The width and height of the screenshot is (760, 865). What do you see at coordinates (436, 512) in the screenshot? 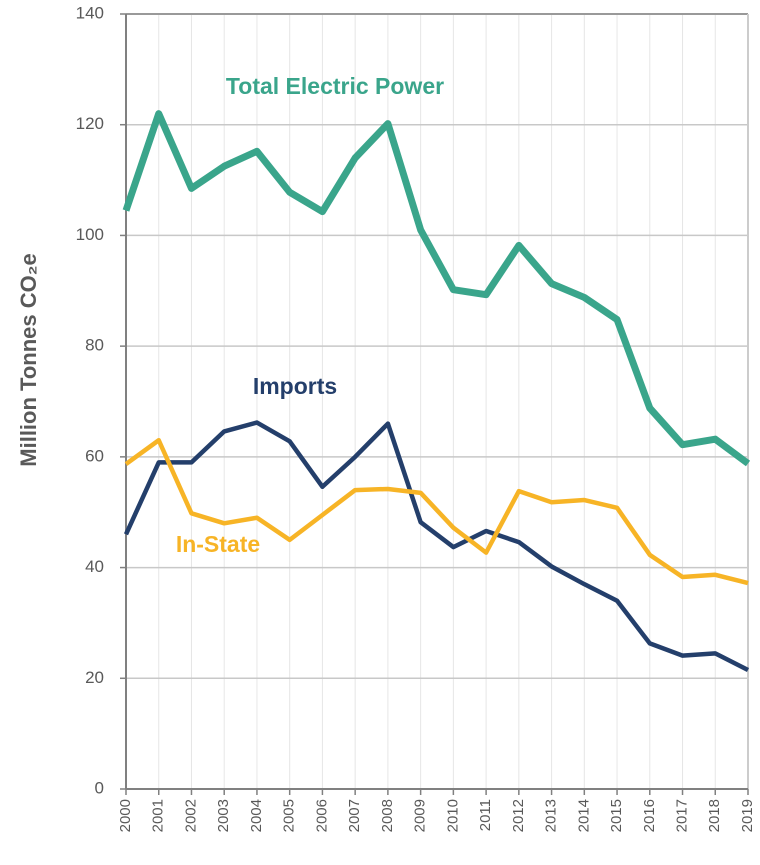
I see `series-line` at bounding box center [436, 512].